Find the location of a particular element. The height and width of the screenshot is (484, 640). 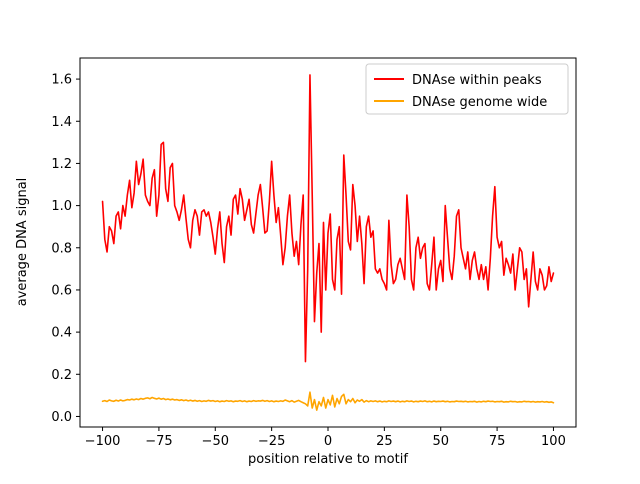

x-tick-label: −50 is located at coordinates (215, 441).